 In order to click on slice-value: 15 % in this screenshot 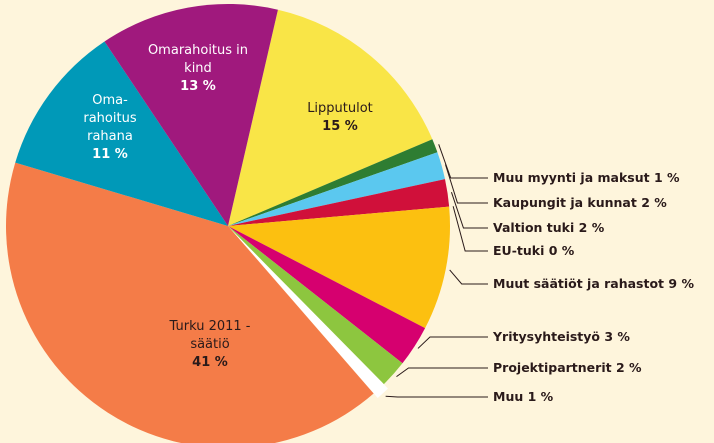, I will do `click(340, 126)`.